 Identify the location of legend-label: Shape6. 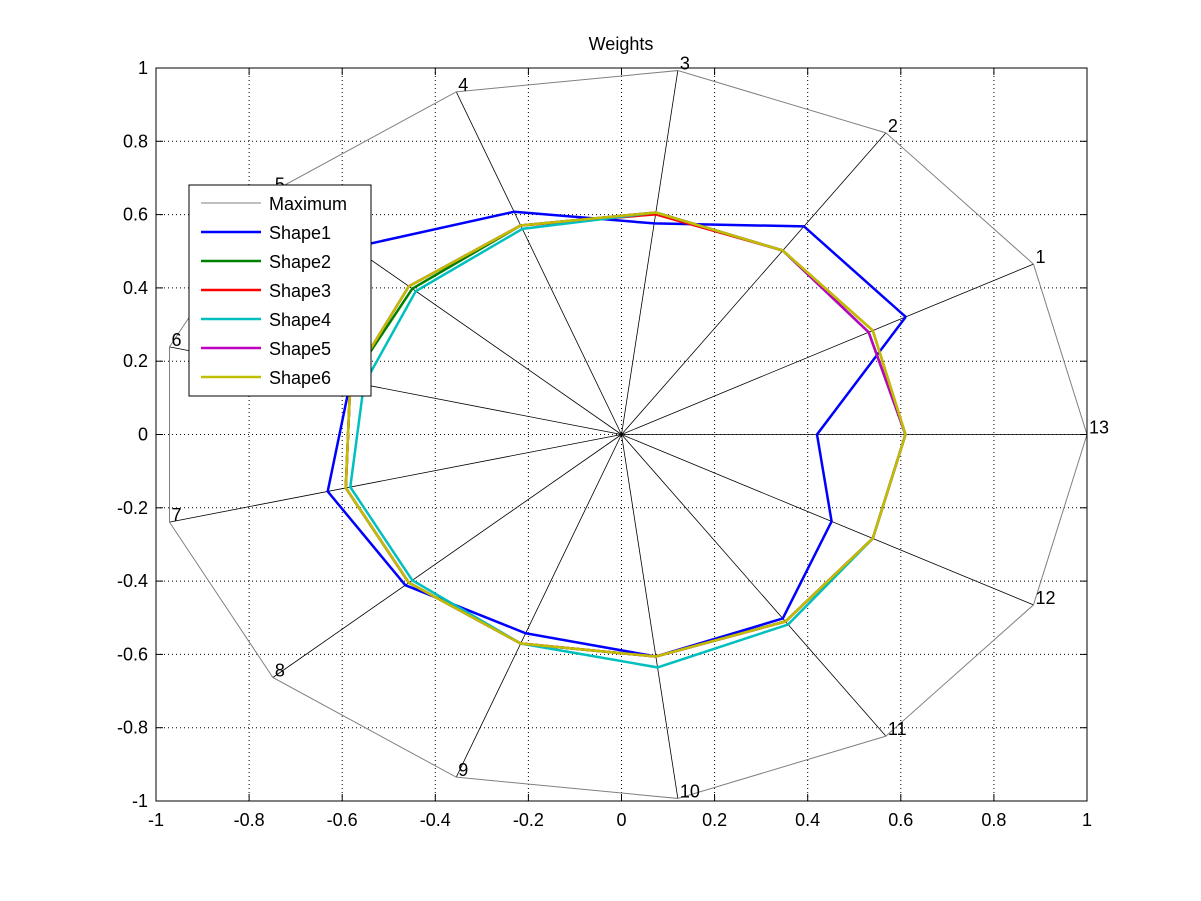
(300, 378).